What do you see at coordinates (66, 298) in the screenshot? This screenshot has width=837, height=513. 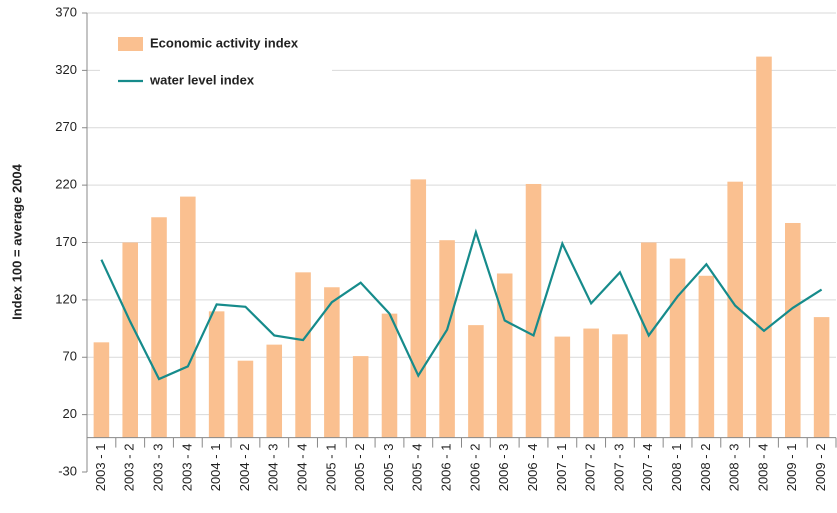 I see `y-tick-label: 120` at bounding box center [66, 298].